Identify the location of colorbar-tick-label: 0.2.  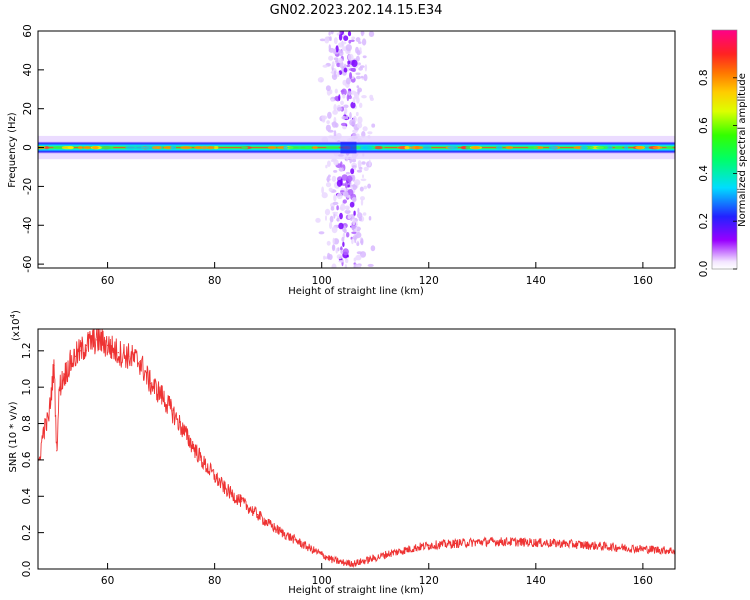
(704, 221).